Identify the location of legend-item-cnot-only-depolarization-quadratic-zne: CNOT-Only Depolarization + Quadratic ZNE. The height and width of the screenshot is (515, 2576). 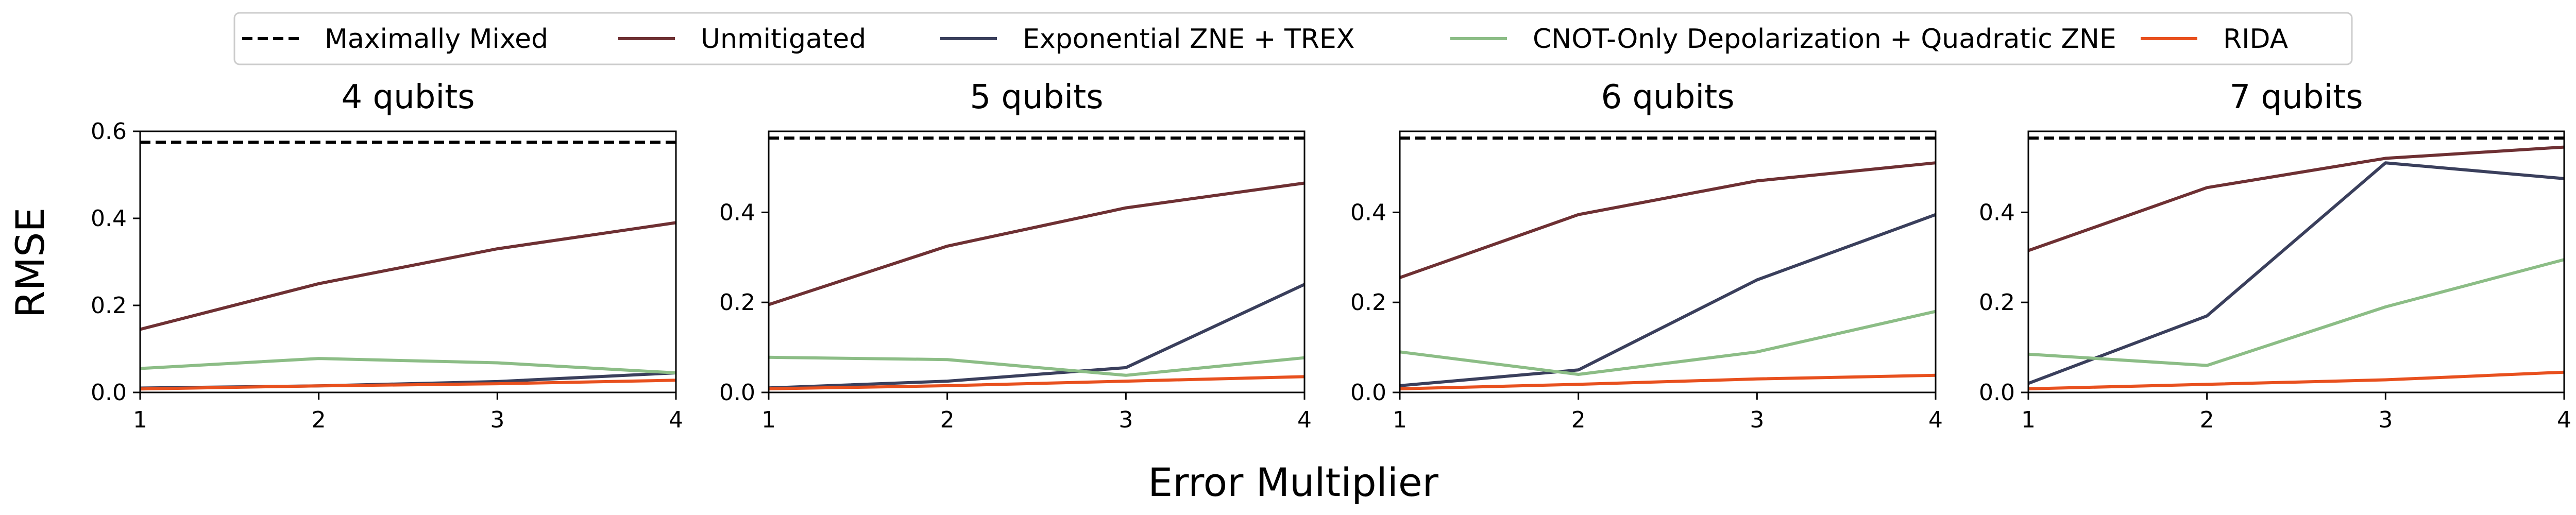
(1783, 39).